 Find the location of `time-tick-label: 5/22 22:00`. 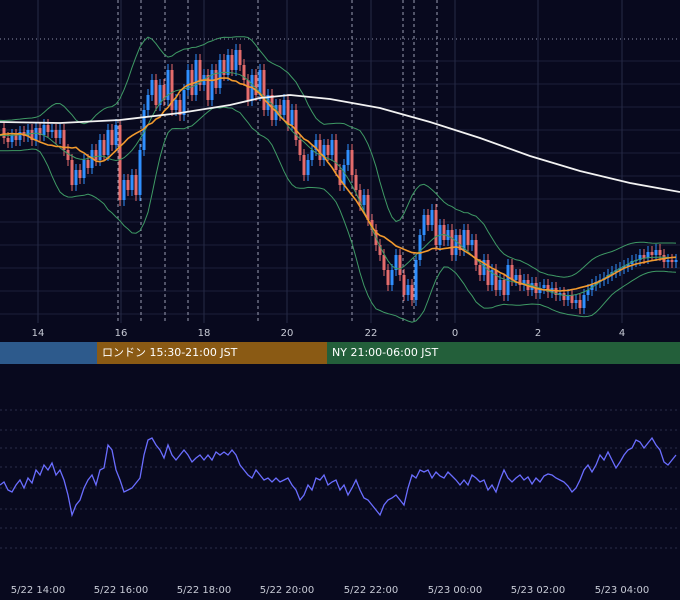

time-tick-label: 5/22 22:00 is located at coordinates (371, 590).